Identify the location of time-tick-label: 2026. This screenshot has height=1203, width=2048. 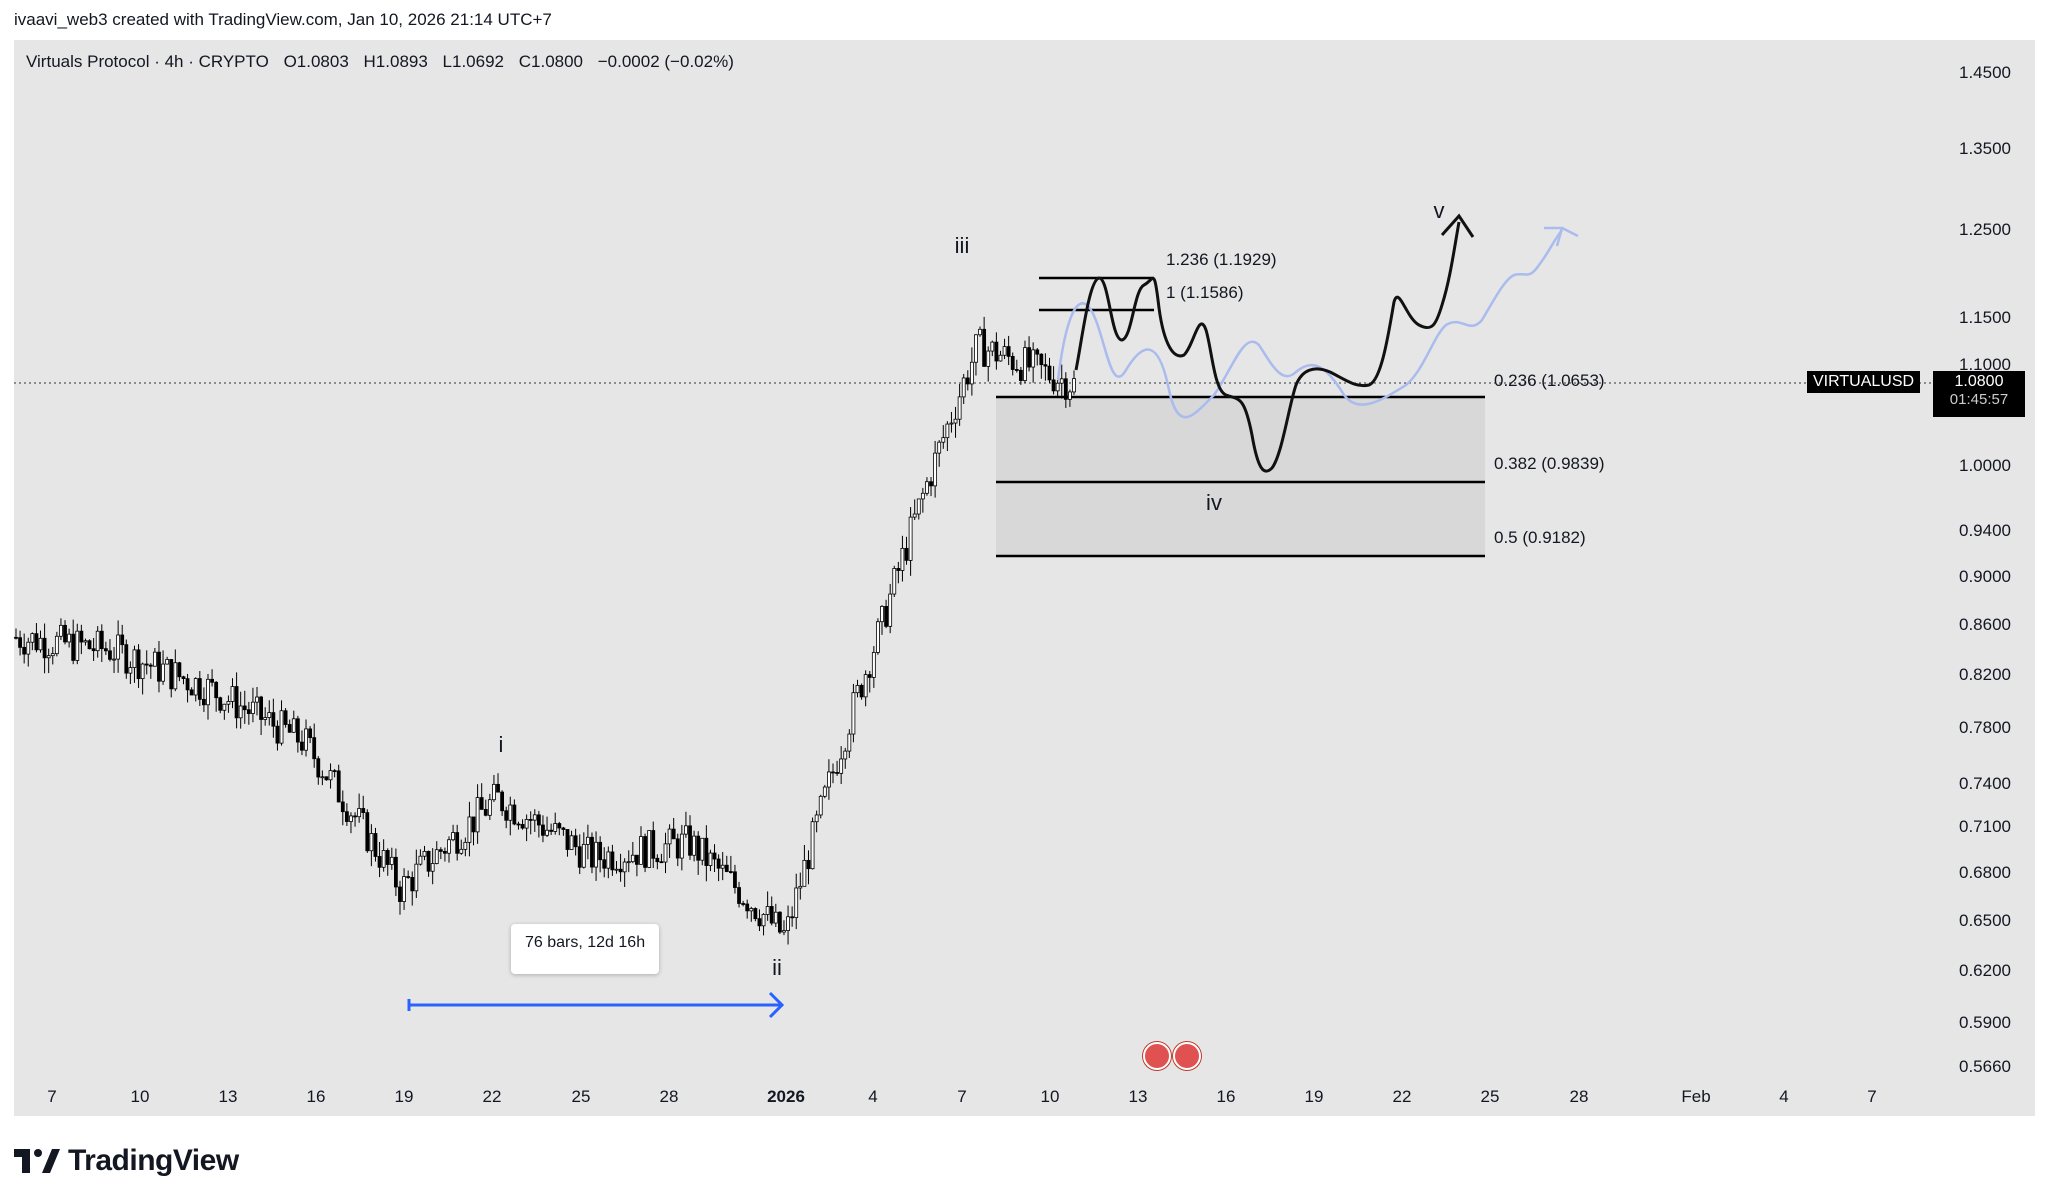
(786, 1096).